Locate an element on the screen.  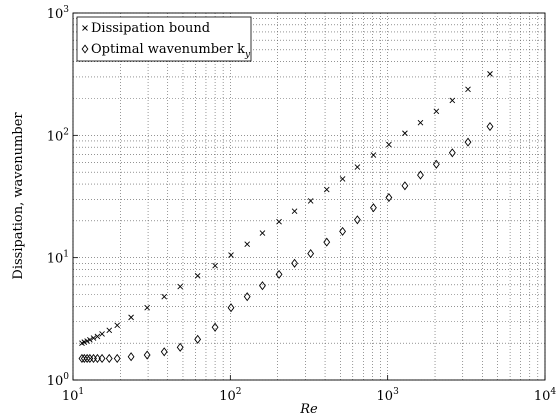
legend-label: Dissipation bound is located at coordinates (150, 28).